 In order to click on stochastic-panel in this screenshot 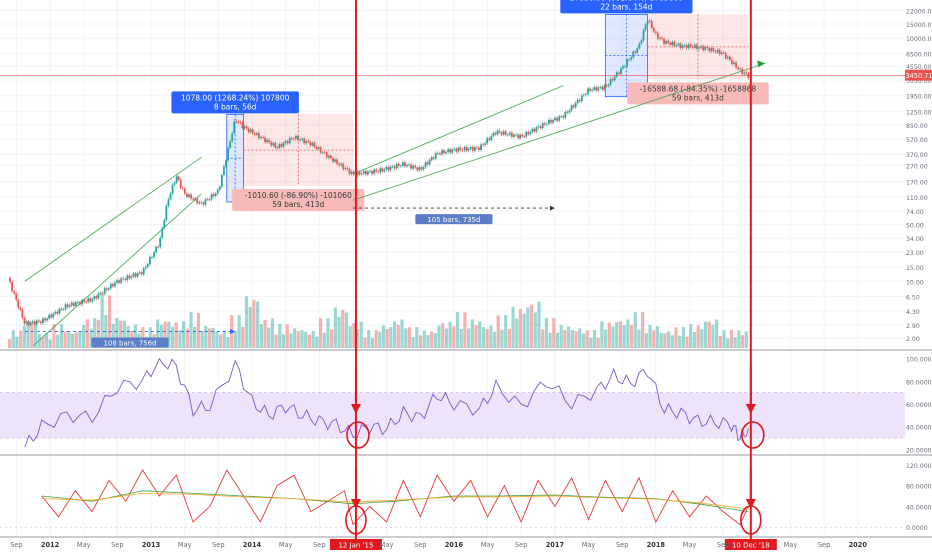, I will do `click(452, 498)`.